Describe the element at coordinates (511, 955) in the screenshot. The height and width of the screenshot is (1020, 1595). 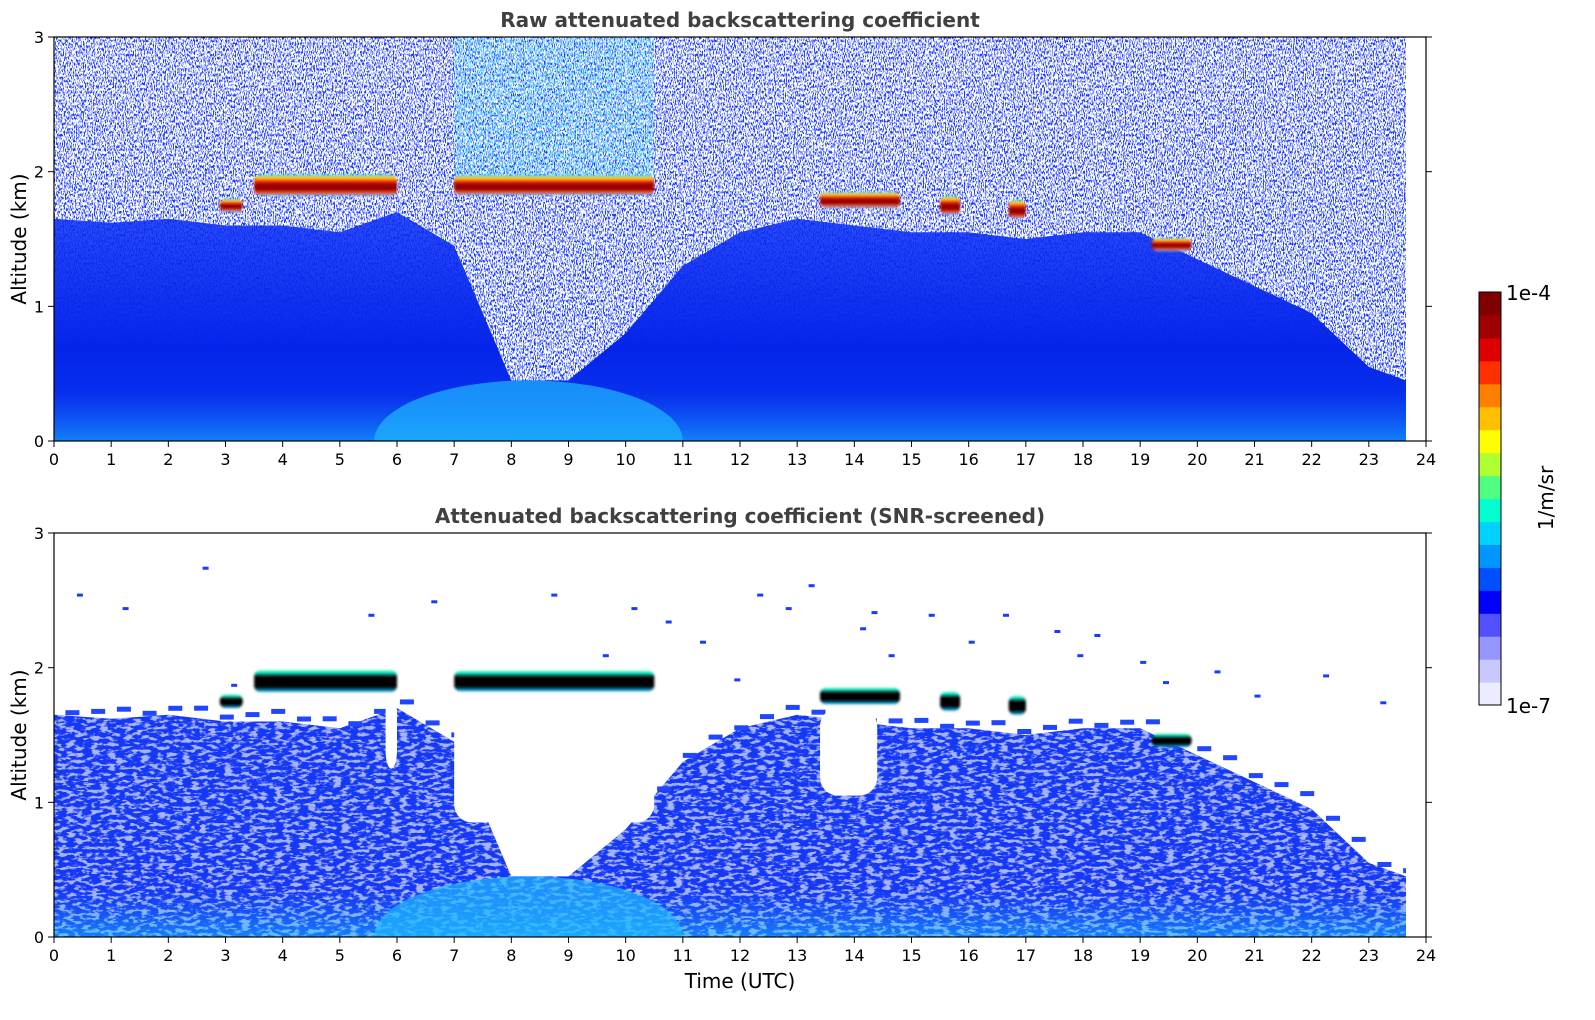
I see `x-tick-label: 8` at that location.